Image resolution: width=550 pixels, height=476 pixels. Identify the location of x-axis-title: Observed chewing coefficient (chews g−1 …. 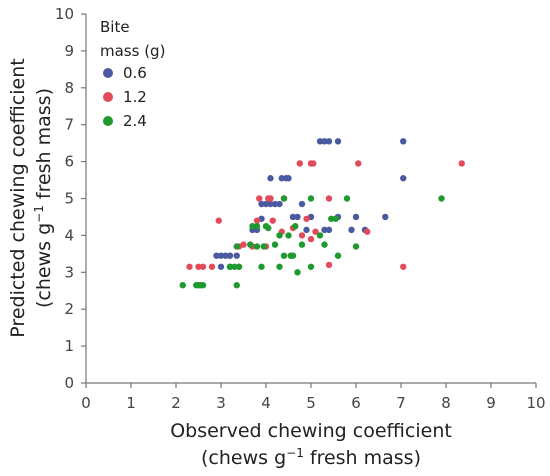
(311, 444).